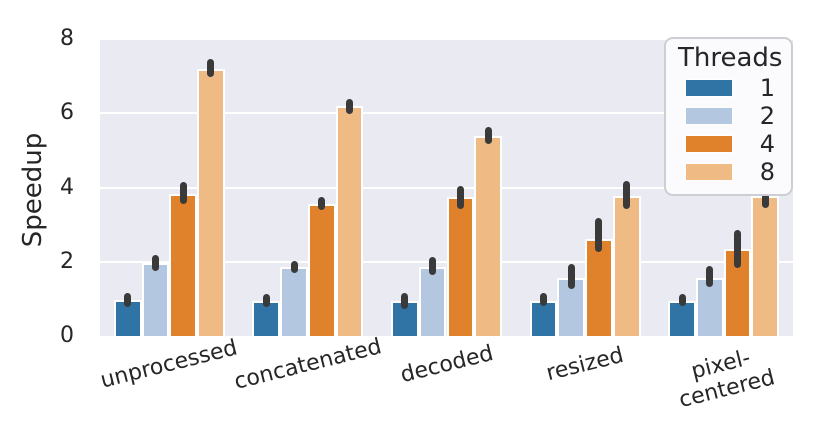 The width and height of the screenshot is (831, 440). I want to click on y-tick-label: 8, so click(67, 38).